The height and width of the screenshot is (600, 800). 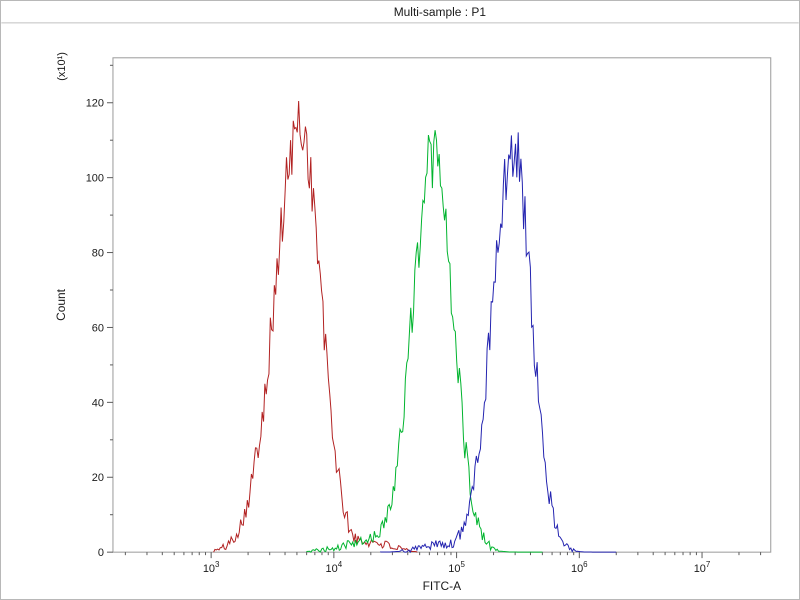 What do you see at coordinates (211, 567) in the screenshot?
I see `x-tick-label: 10³` at bounding box center [211, 567].